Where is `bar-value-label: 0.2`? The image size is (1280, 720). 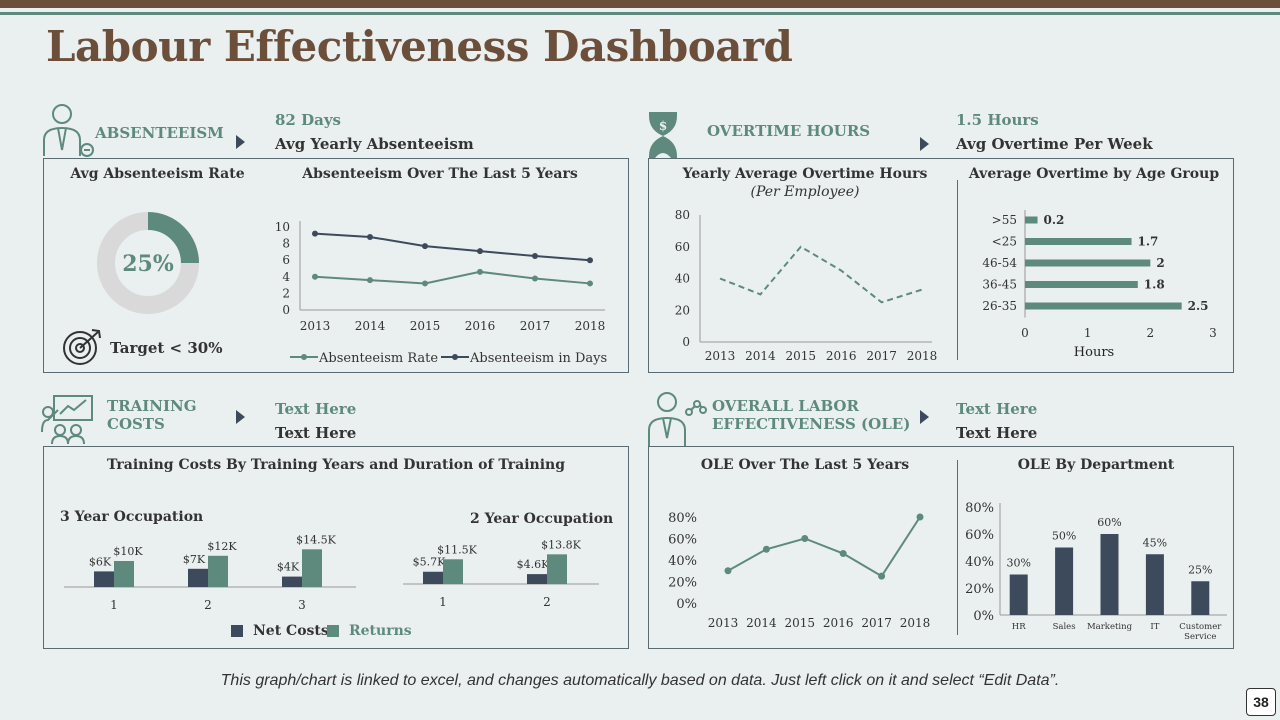
bar-value-label: 0.2 is located at coordinates (1054, 220).